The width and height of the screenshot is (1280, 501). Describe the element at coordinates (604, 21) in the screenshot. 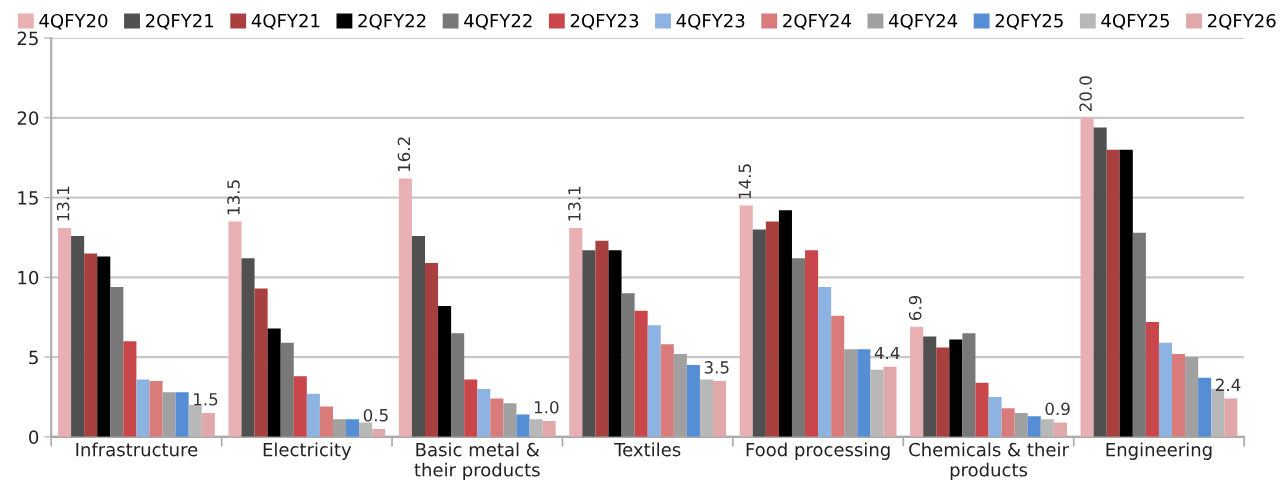

I see `legend-label: 2QFY23` at that location.